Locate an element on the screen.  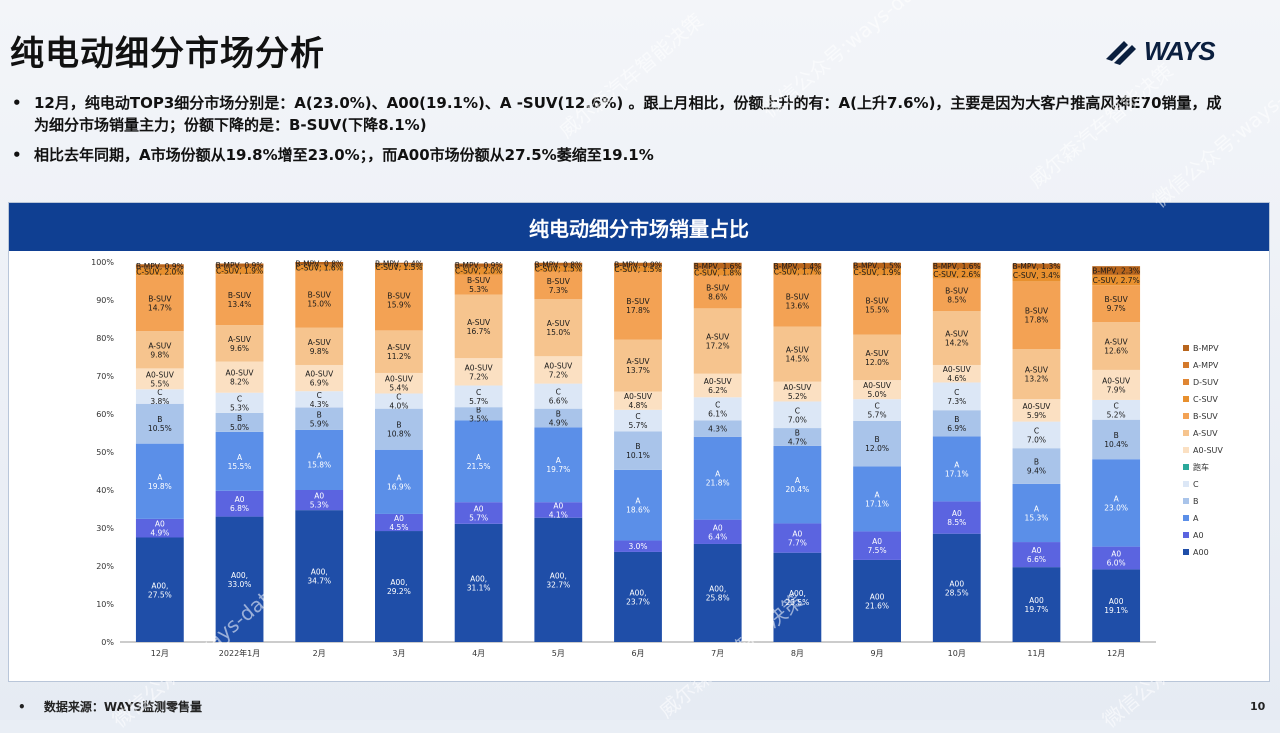
data-label: 12.6% is located at coordinates (1116, 350).